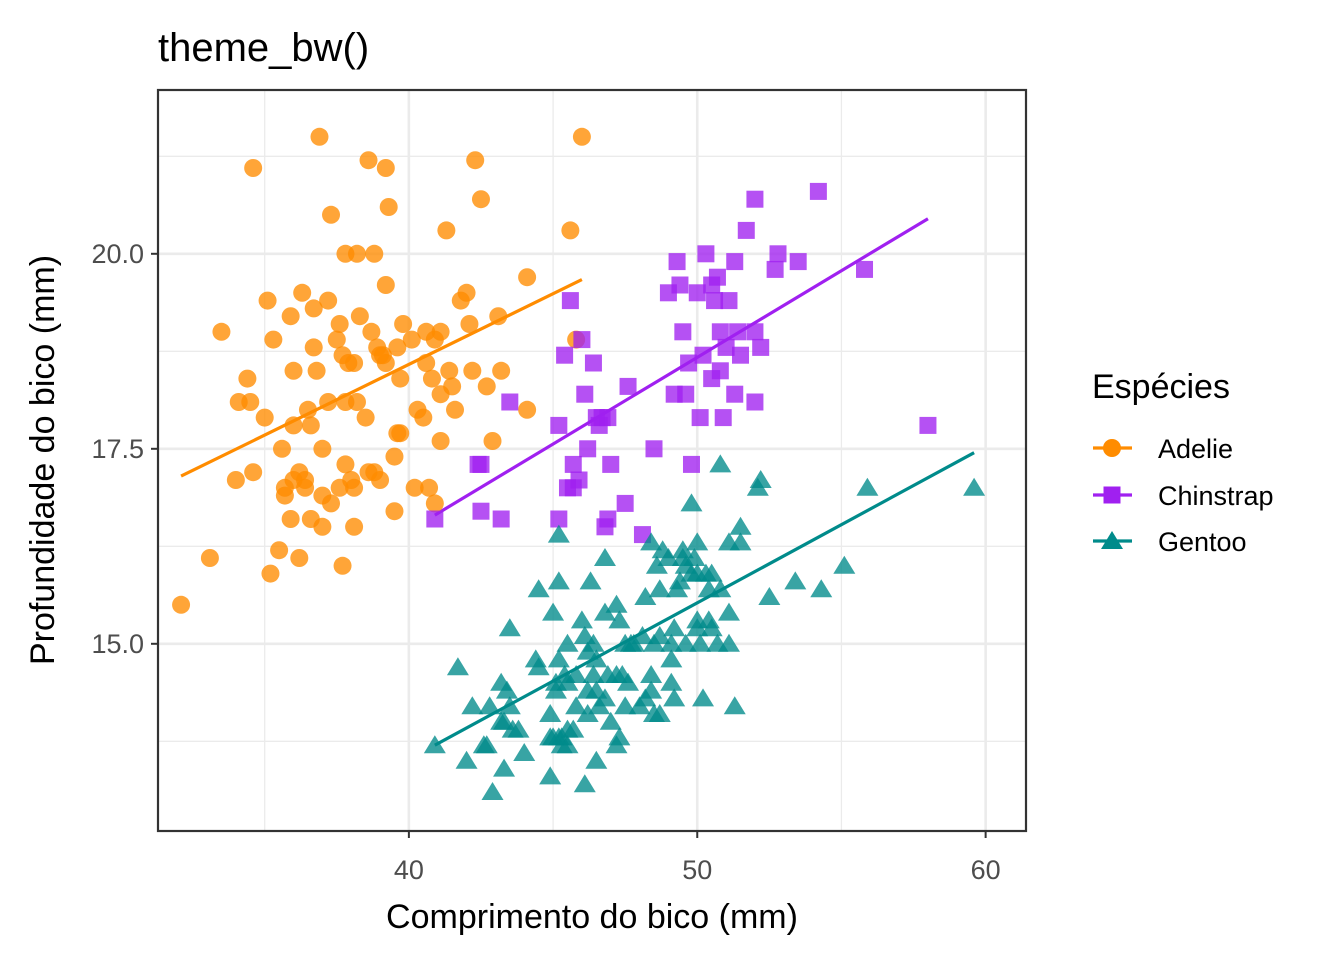  I want to click on y-tick-label: 20.0, so click(117, 254).